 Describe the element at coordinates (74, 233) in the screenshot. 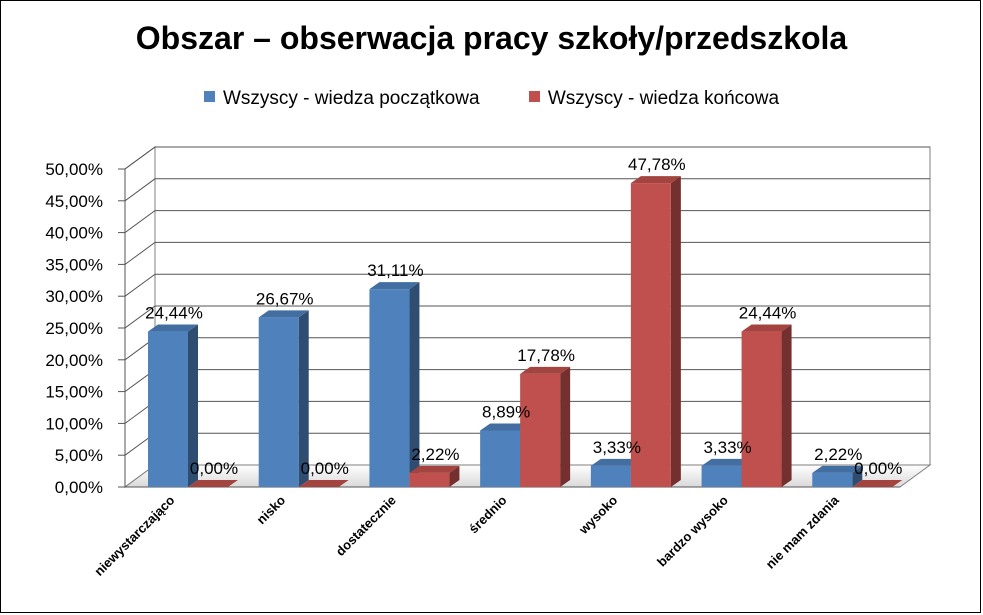

I see `y-tick-label: 40,00%` at that location.